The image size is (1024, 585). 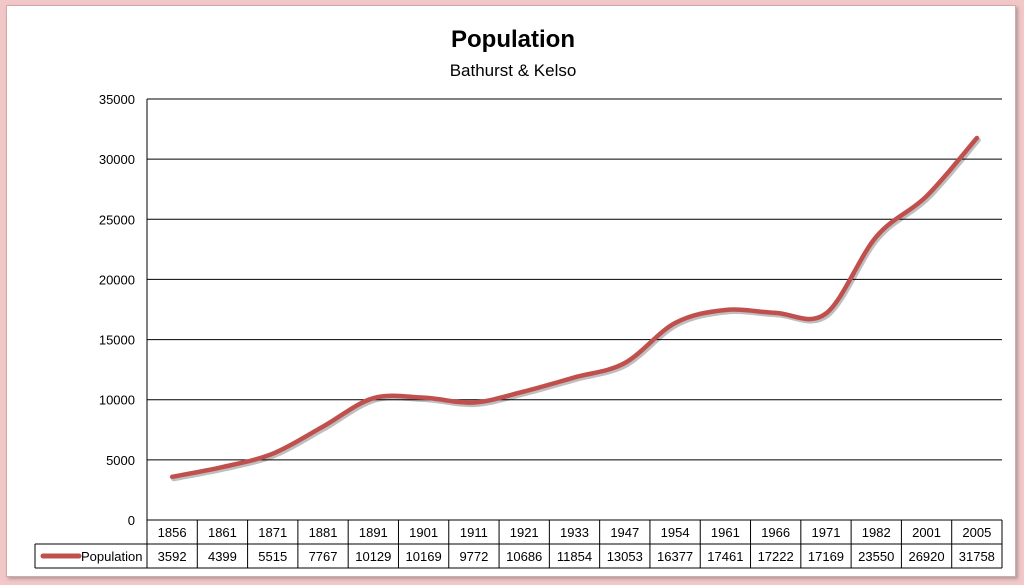 I want to click on legend-label: Population, so click(x=111, y=556).